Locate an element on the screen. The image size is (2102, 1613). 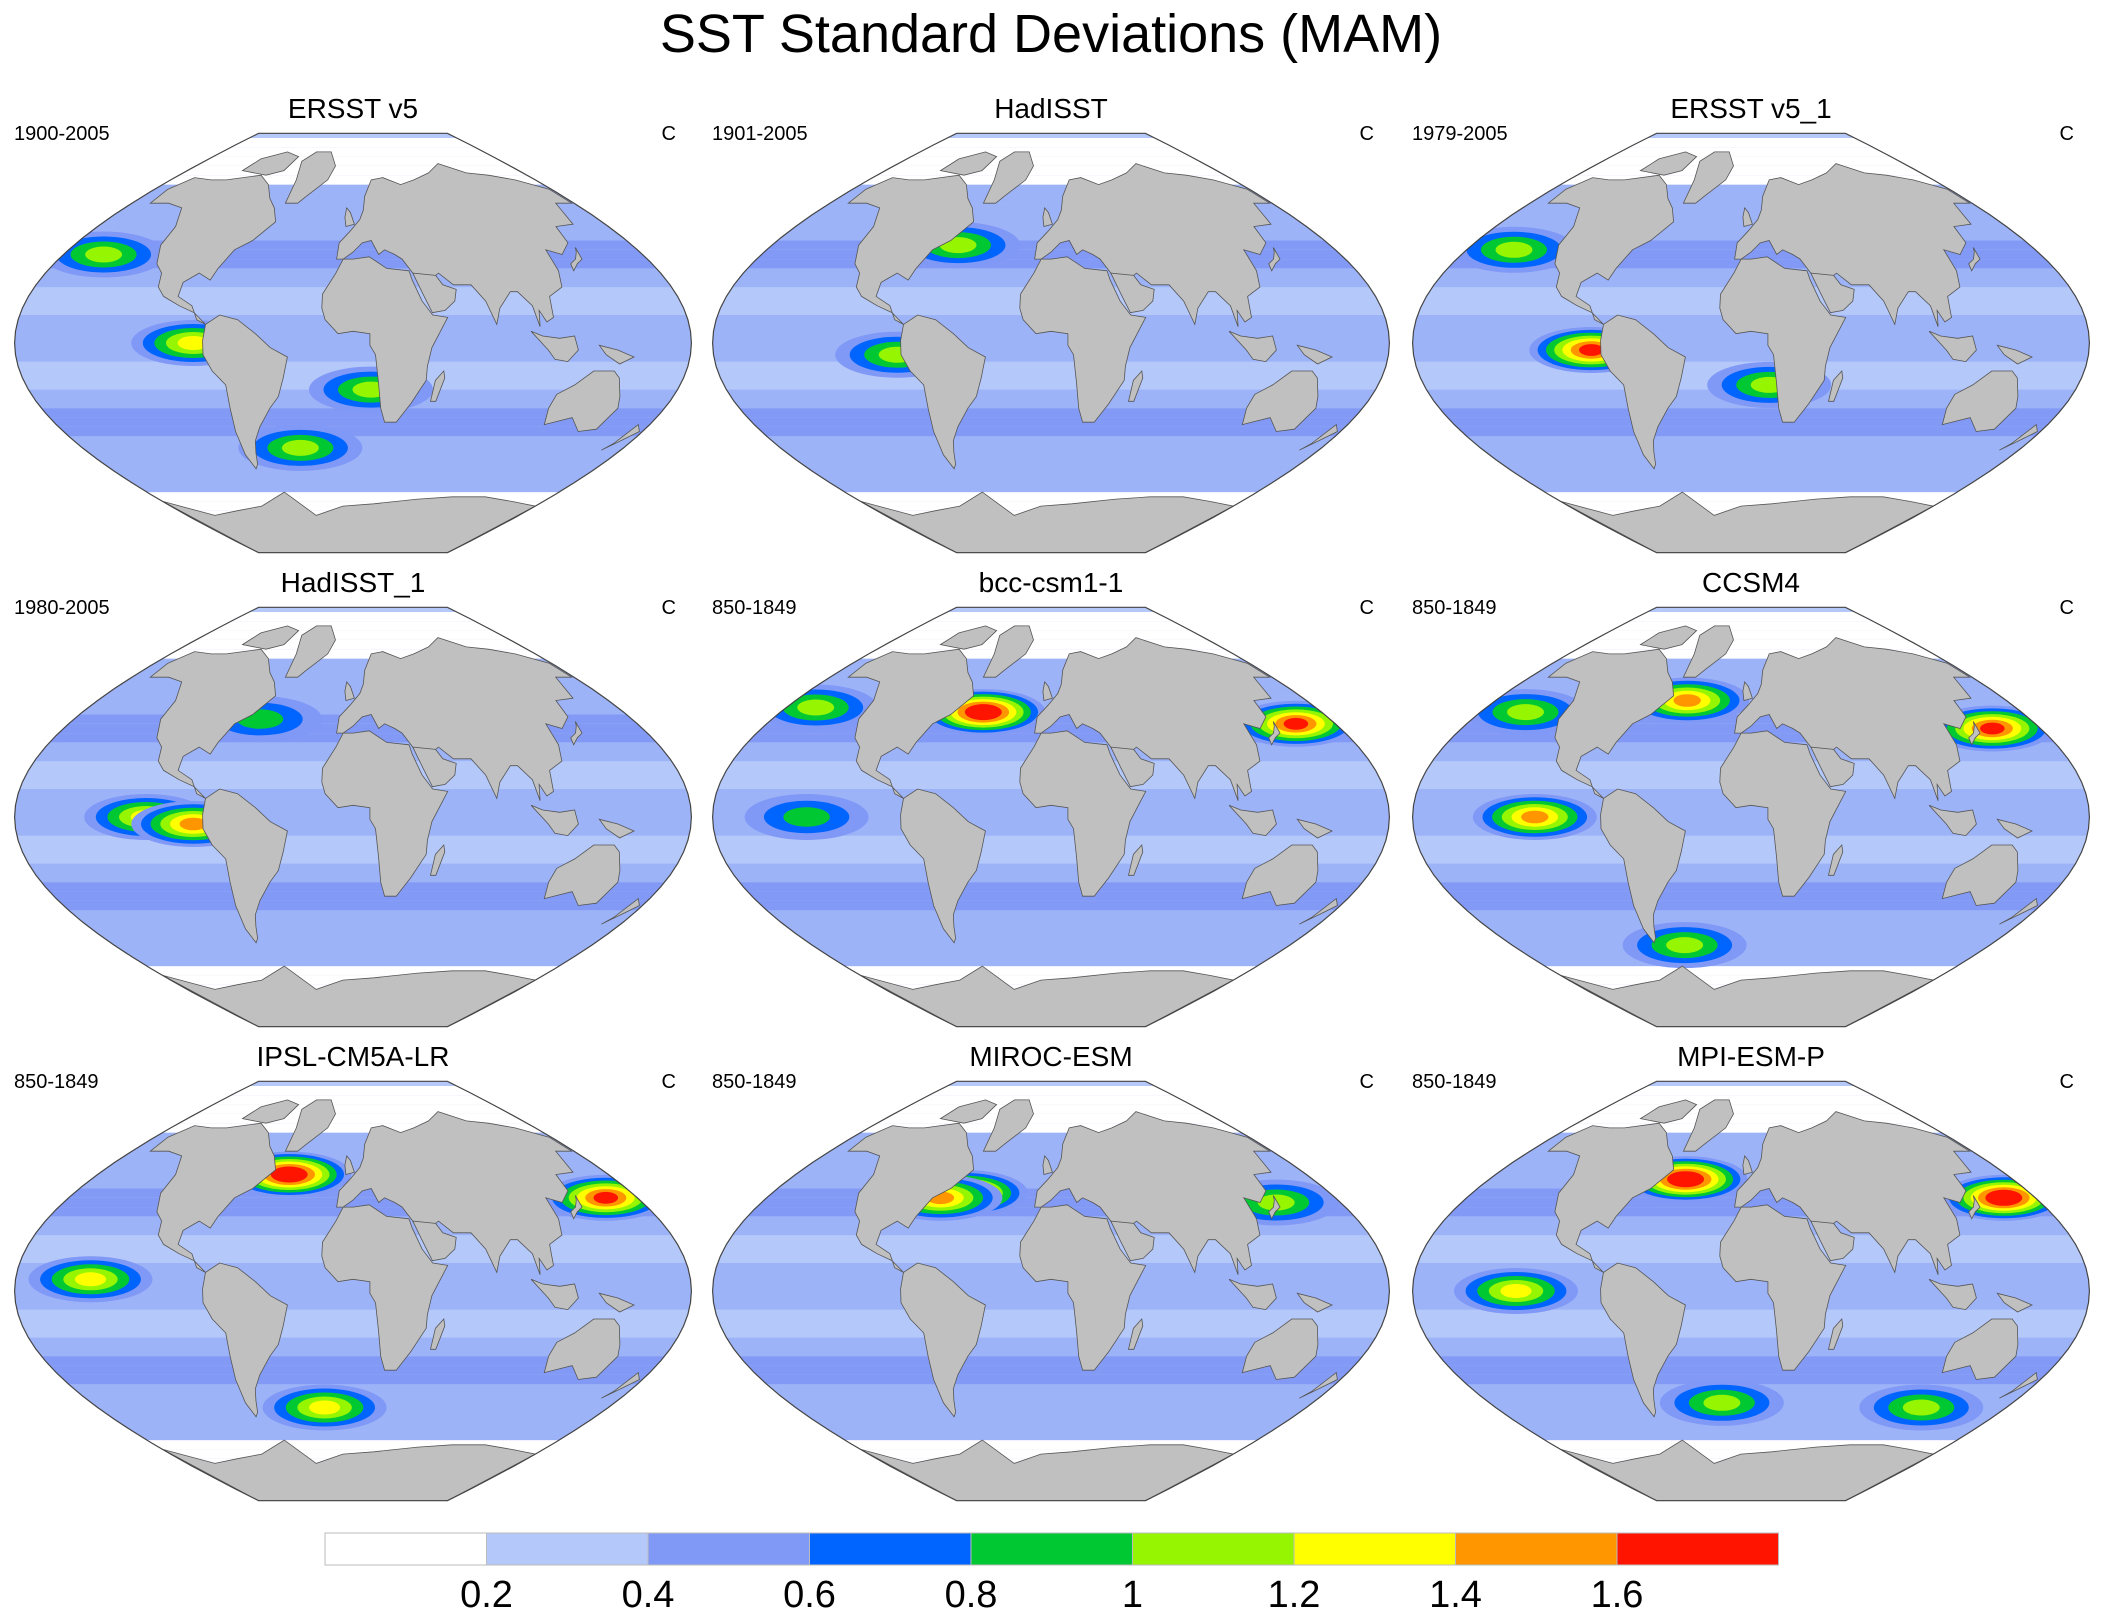
japan-land is located at coordinates (1974, 733).